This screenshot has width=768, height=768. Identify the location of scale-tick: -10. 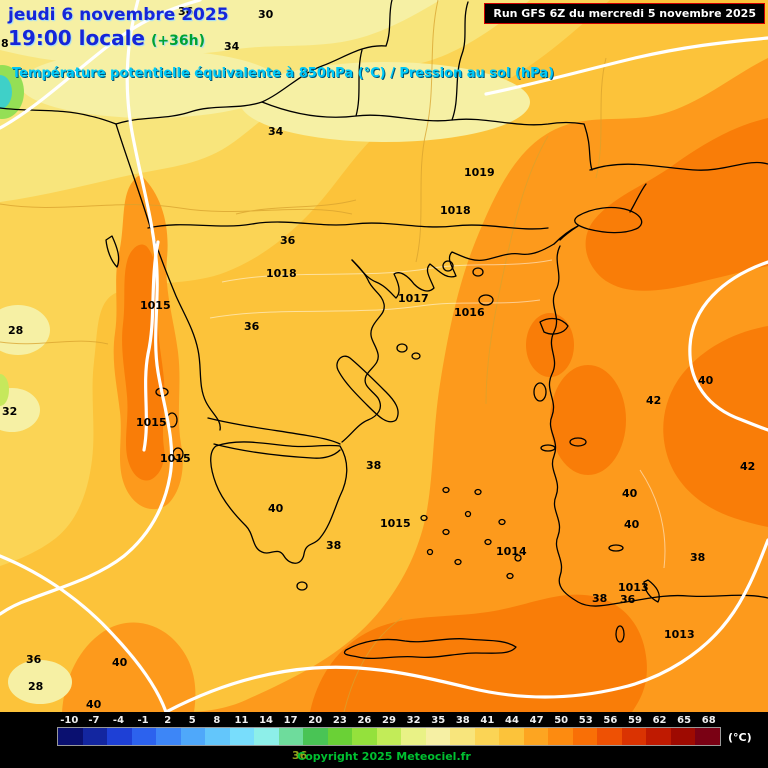
(69, 720).